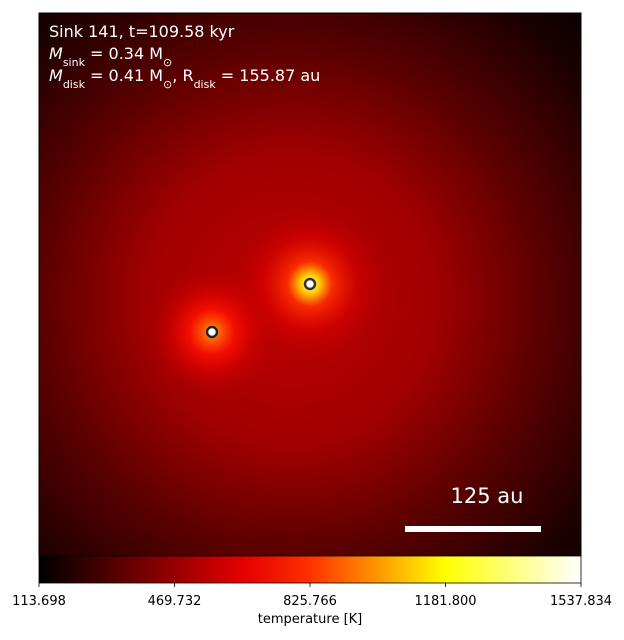  I want to click on annotation-text: = 0.34 M, so click(124, 53).